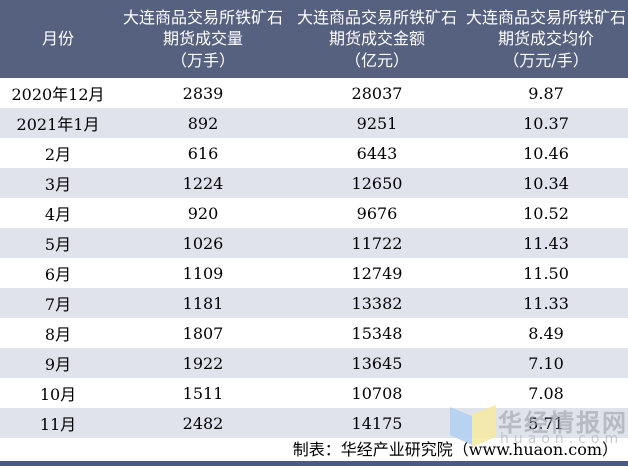  Describe the element at coordinates (58, 243) in the screenshot. I see `cell-month: 5月` at that location.